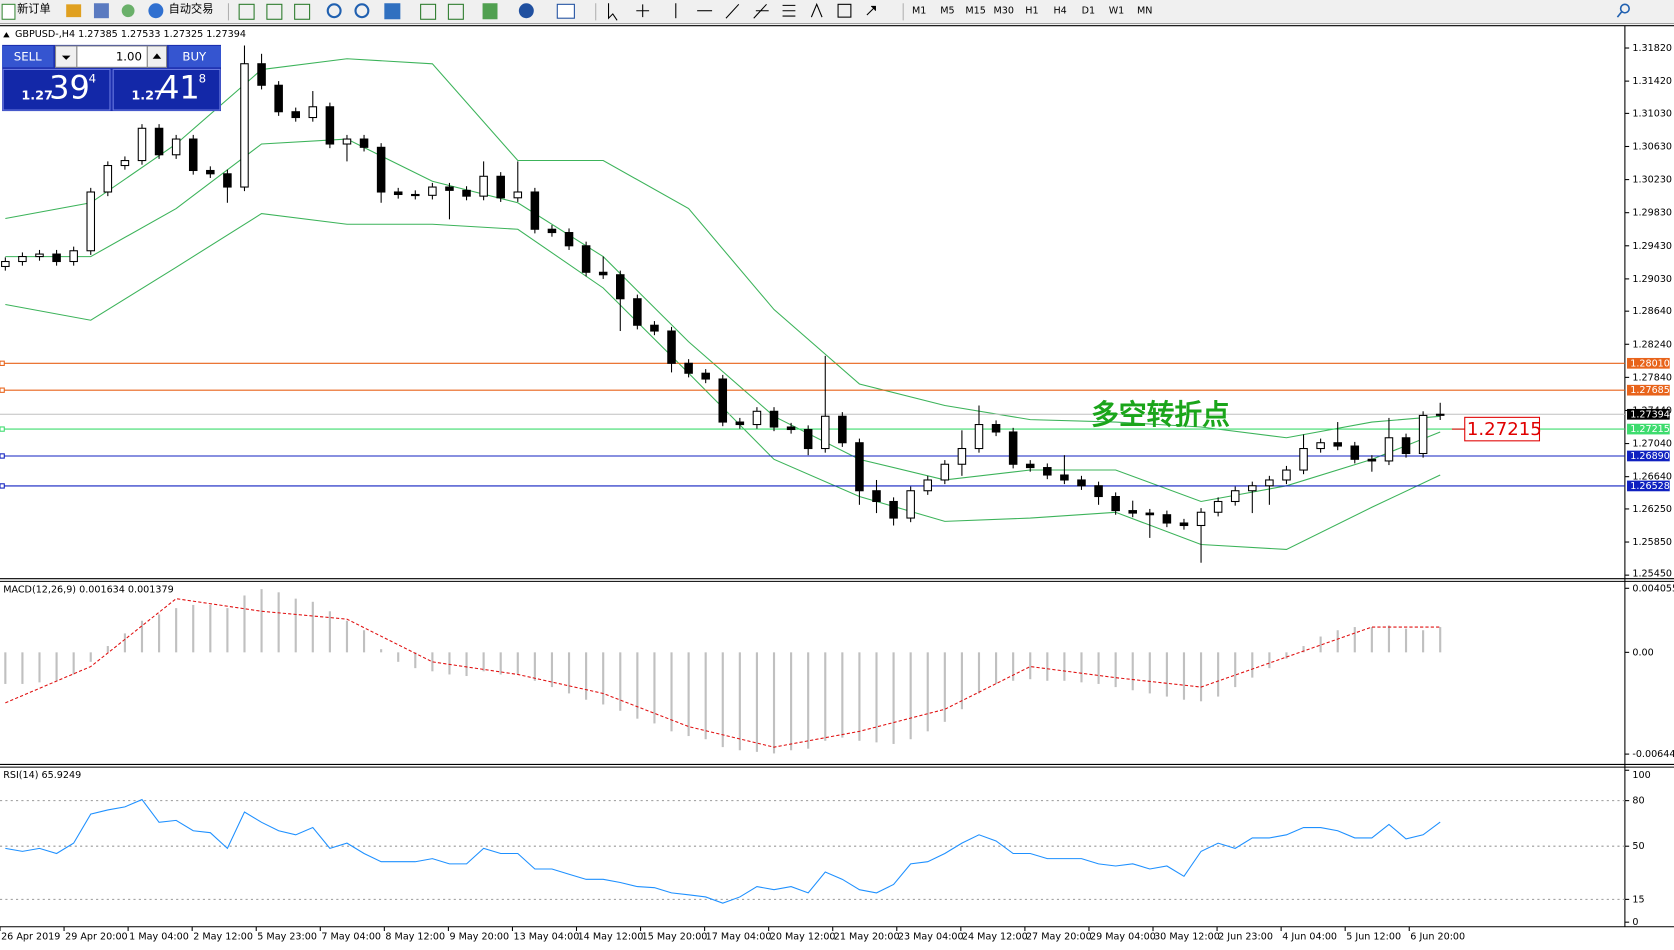 Image resolution: width=1674 pixels, height=950 pixels. Describe the element at coordinates (761, 11) in the screenshot. I see `channel-tool` at that location.